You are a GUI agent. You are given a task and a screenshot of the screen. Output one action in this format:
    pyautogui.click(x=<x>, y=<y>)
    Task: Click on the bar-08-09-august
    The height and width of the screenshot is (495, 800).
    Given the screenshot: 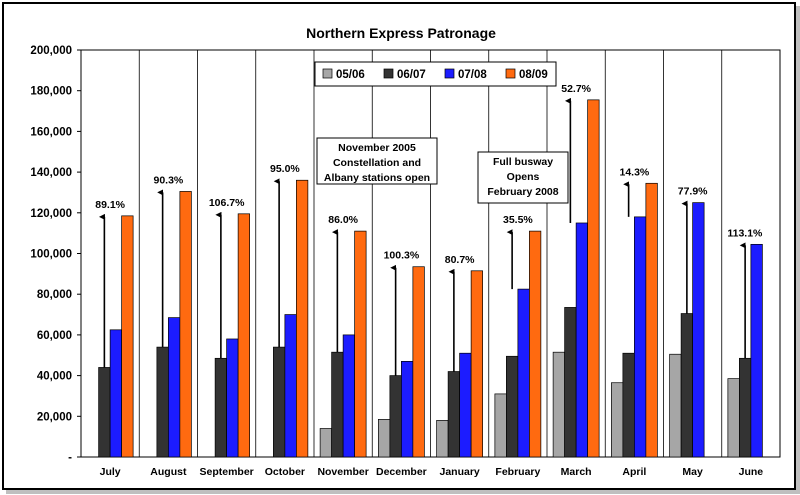 What is the action you would take?
    pyautogui.click(x=185, y=324)
    